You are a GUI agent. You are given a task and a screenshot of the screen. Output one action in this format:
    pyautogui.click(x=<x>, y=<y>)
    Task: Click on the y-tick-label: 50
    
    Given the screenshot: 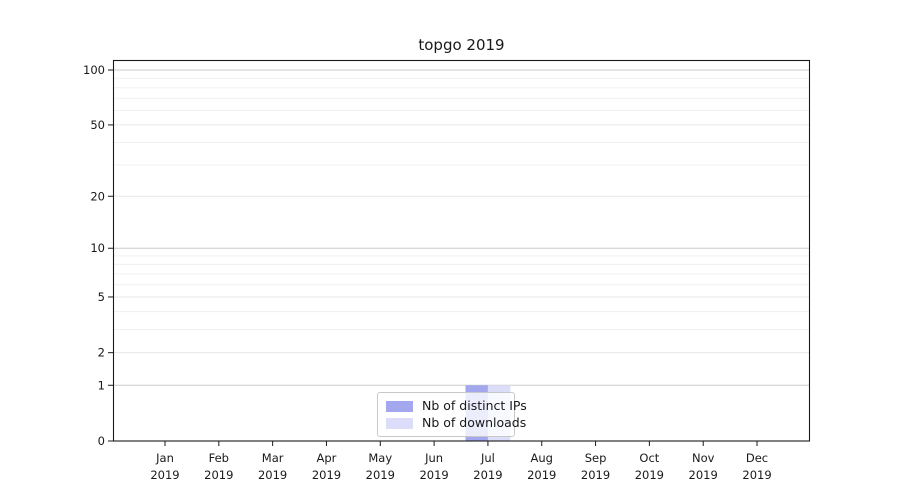 What is the action you would take?
    pyautogui.click(x=97, y=125)
    